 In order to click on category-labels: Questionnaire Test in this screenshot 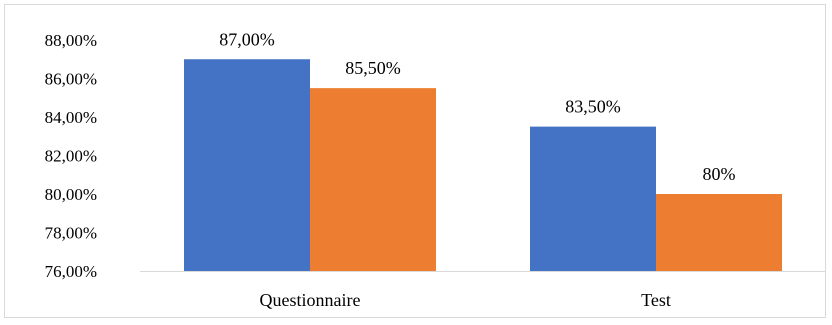, I will do `click(465, 300)`.